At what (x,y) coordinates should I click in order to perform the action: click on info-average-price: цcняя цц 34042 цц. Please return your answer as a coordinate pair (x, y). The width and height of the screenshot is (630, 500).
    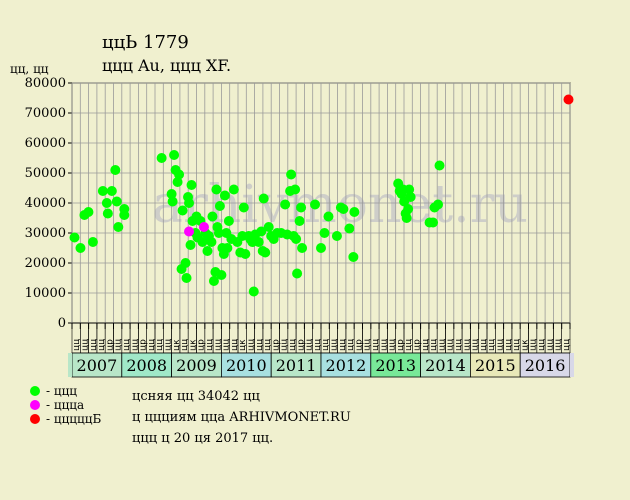
    Looking at the image, I should click on (196, 396).